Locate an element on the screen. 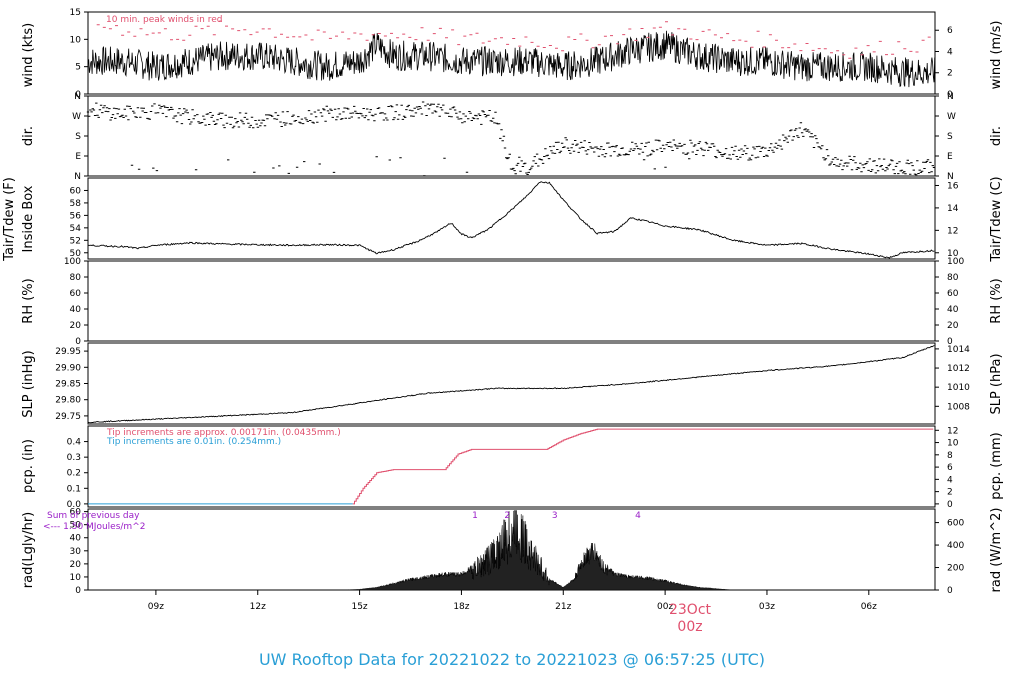 Image resolution: width=1024 pixels, height=700 pixels. dir-left-tick-label: S is located at coordinates (78, 137).